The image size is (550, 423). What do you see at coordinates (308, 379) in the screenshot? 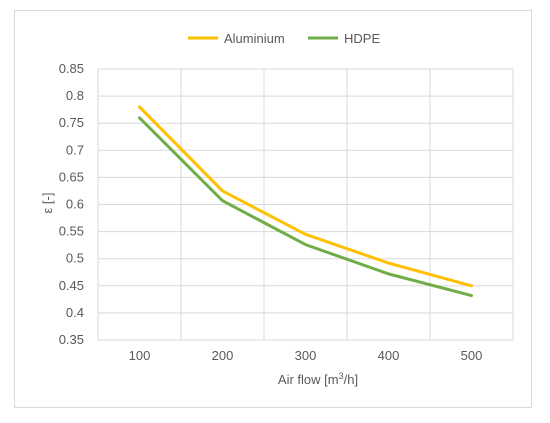
I see `x-axis-label-prefix: Air flow [m` at bounding box center [308, 379].